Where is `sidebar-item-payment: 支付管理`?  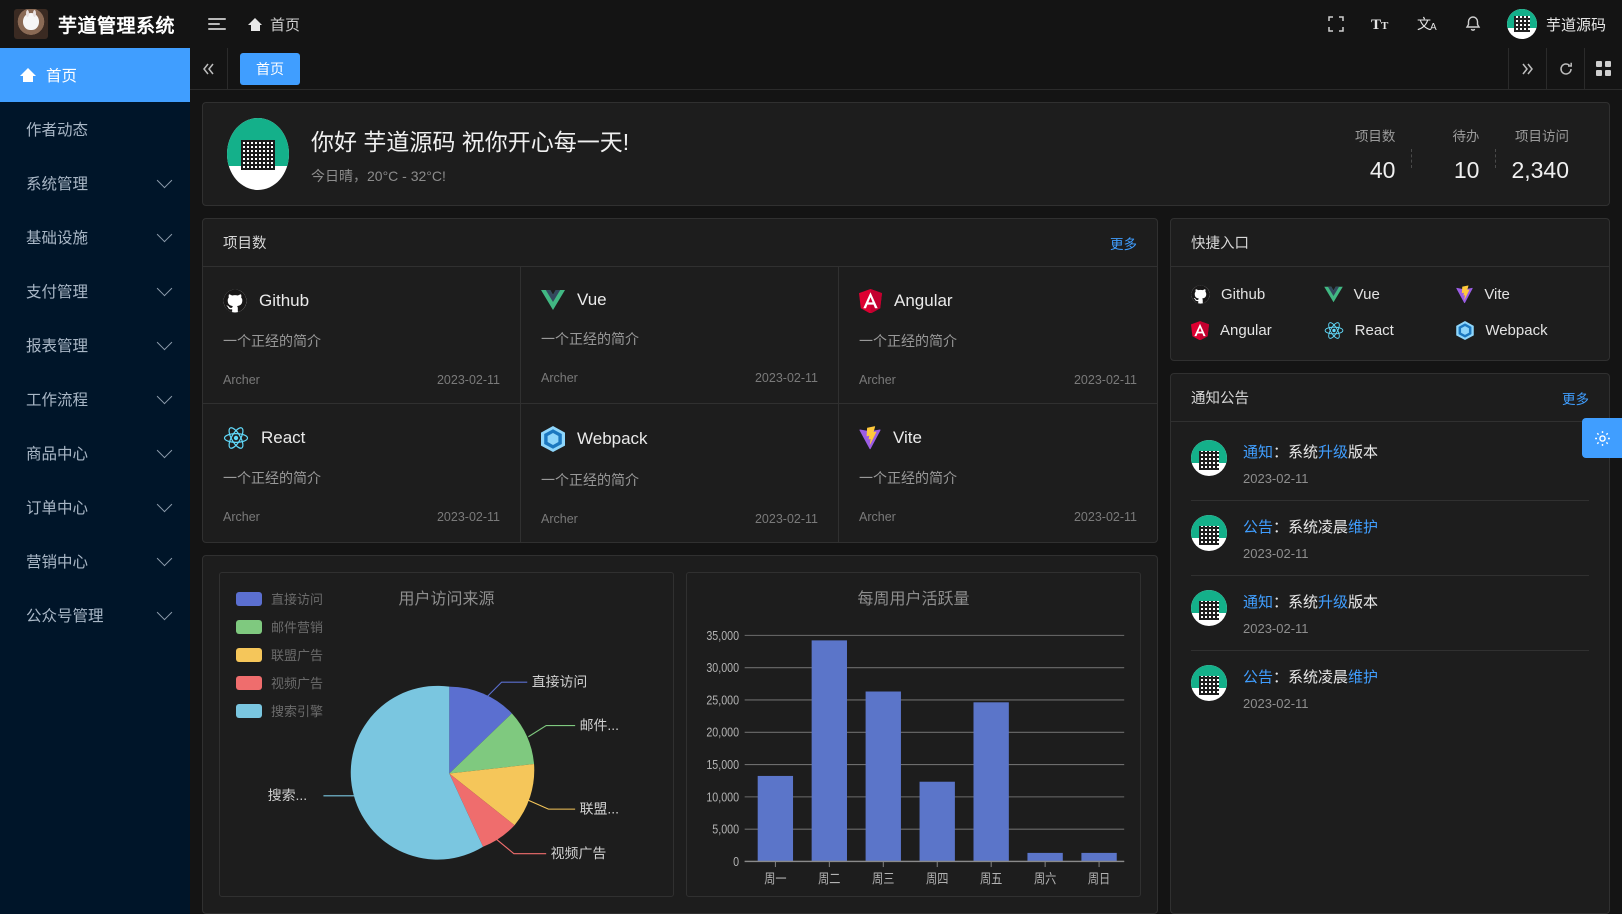
sidebar-item-payment: 支付管理 is located at coordinates (95, 291).